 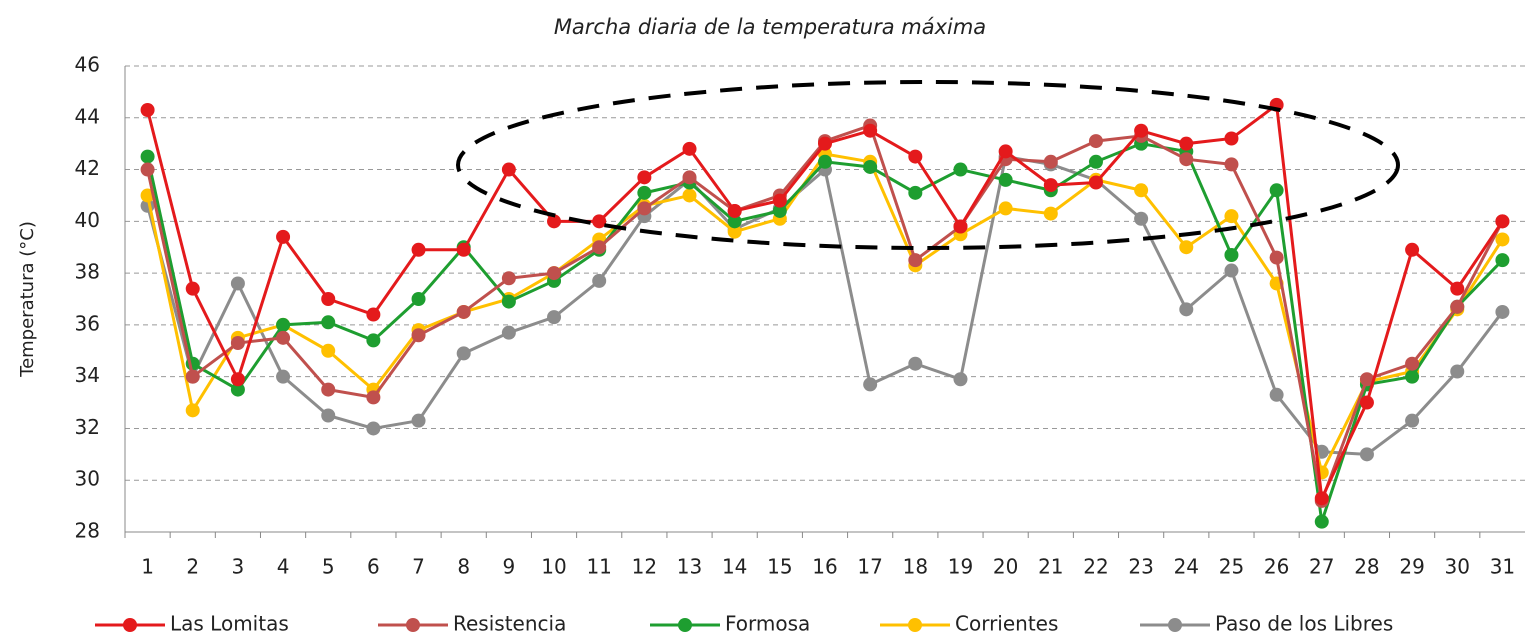 What do you see at coordinates (767, 624) in the screenshot?
I see `legend-label: Formosa` at bounding box center [767, 624].